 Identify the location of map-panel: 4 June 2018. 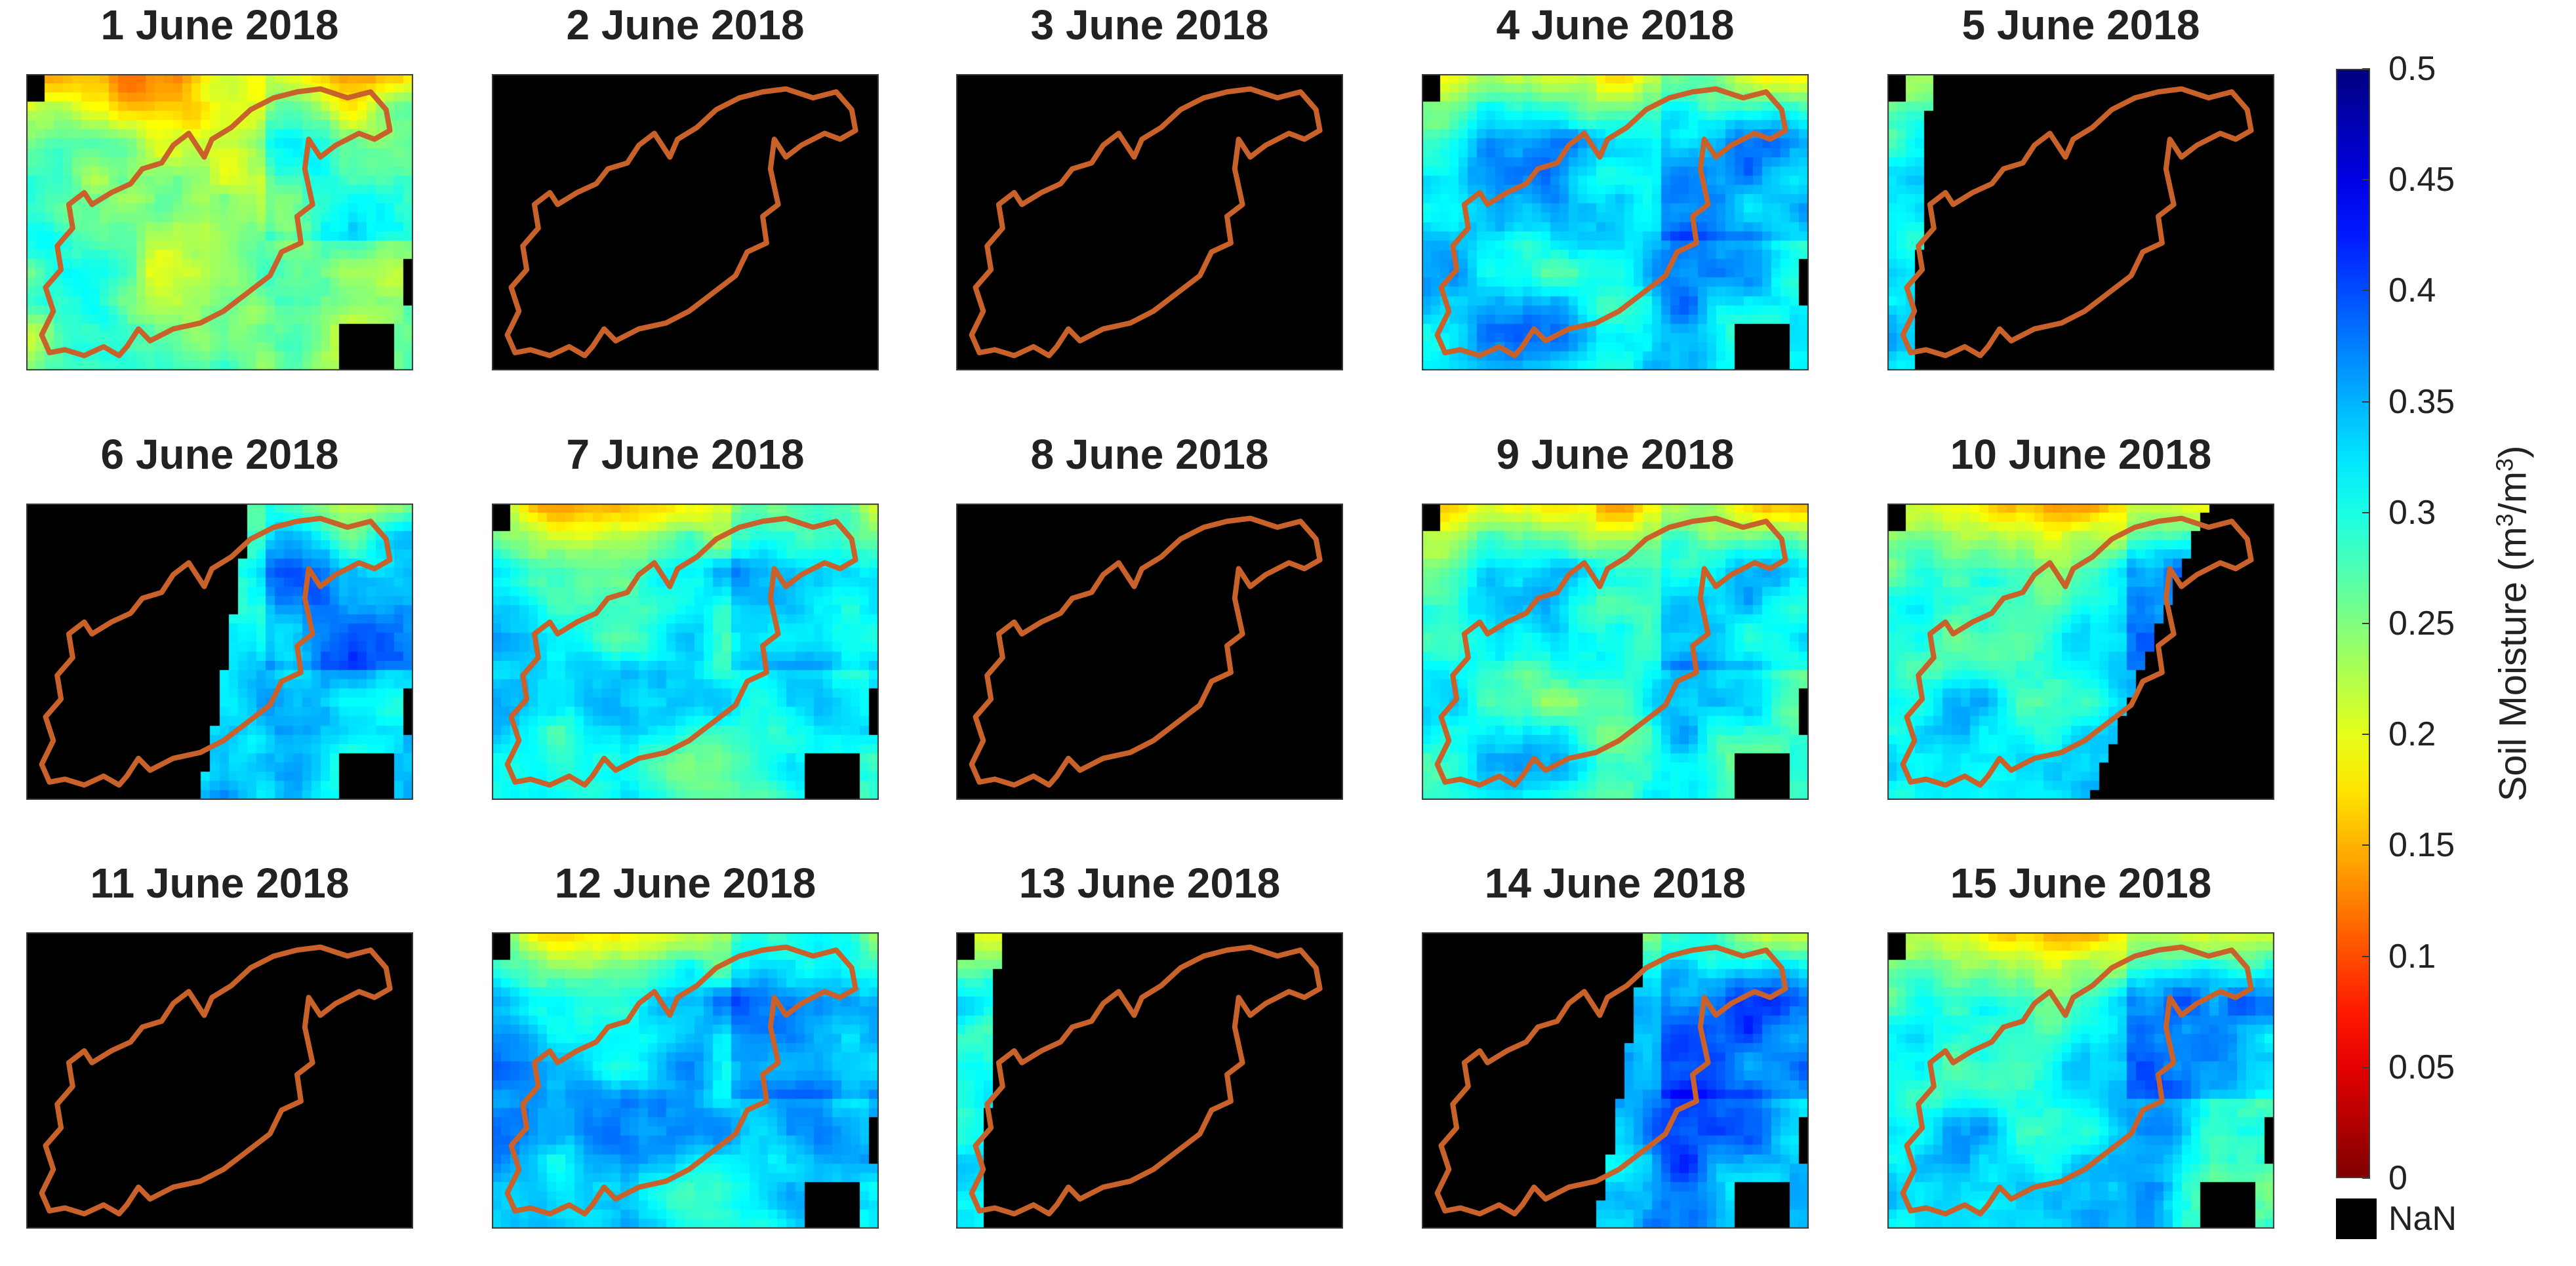
(1615, 185).